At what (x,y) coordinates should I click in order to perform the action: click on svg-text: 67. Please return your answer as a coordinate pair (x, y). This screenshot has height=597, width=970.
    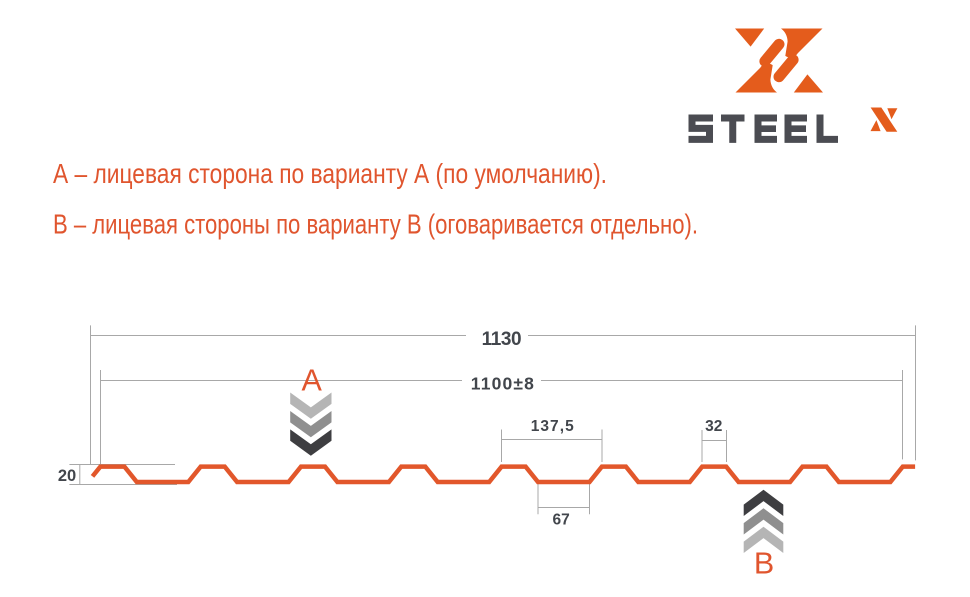
    Looking at the image, I should click on (560, 520).